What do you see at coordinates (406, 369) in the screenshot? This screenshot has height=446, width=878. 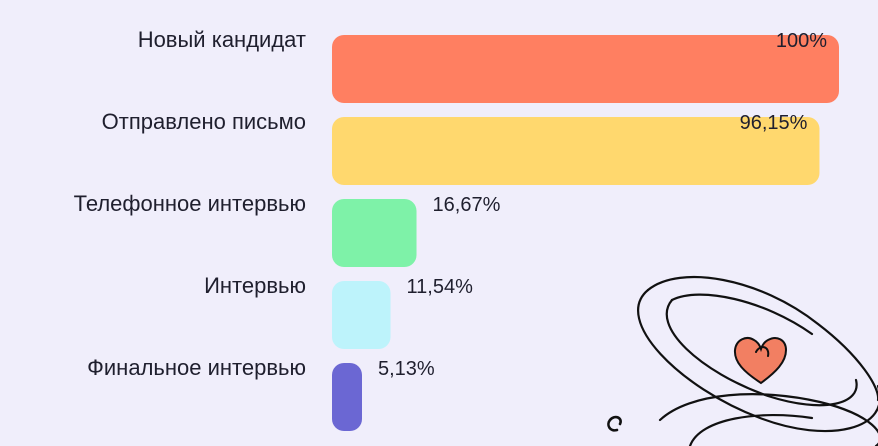 I see `value-label: 5,13%` at bounding box center [406, 369].